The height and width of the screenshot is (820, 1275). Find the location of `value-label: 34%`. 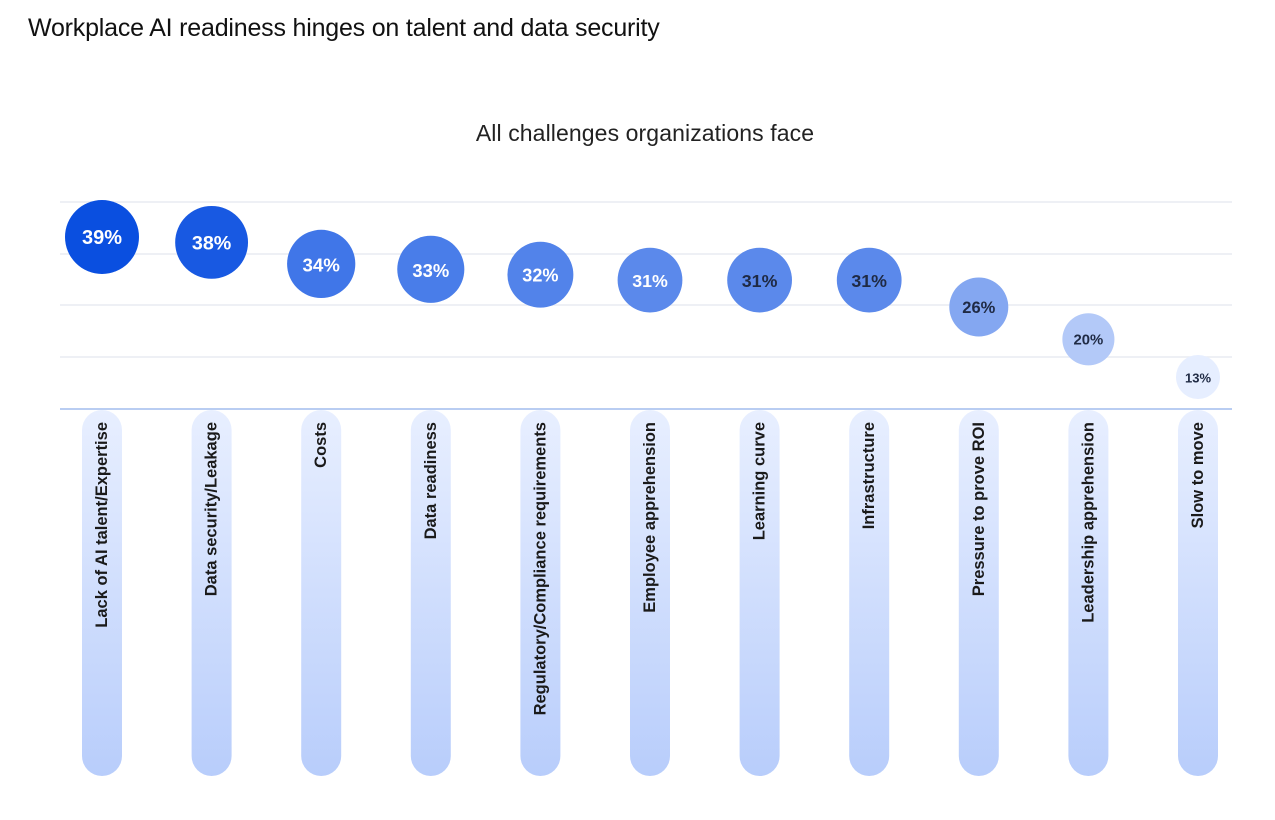

value-label: 34% is located at coordinates (321, 264).